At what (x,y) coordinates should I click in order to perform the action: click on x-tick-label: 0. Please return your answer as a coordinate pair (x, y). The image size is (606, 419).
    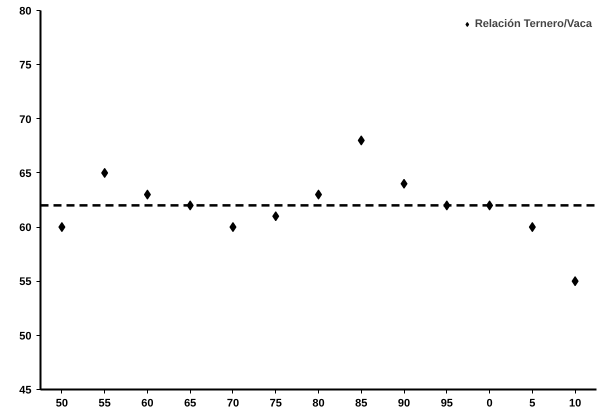
    Looking at the image, I should click on (489, 404).